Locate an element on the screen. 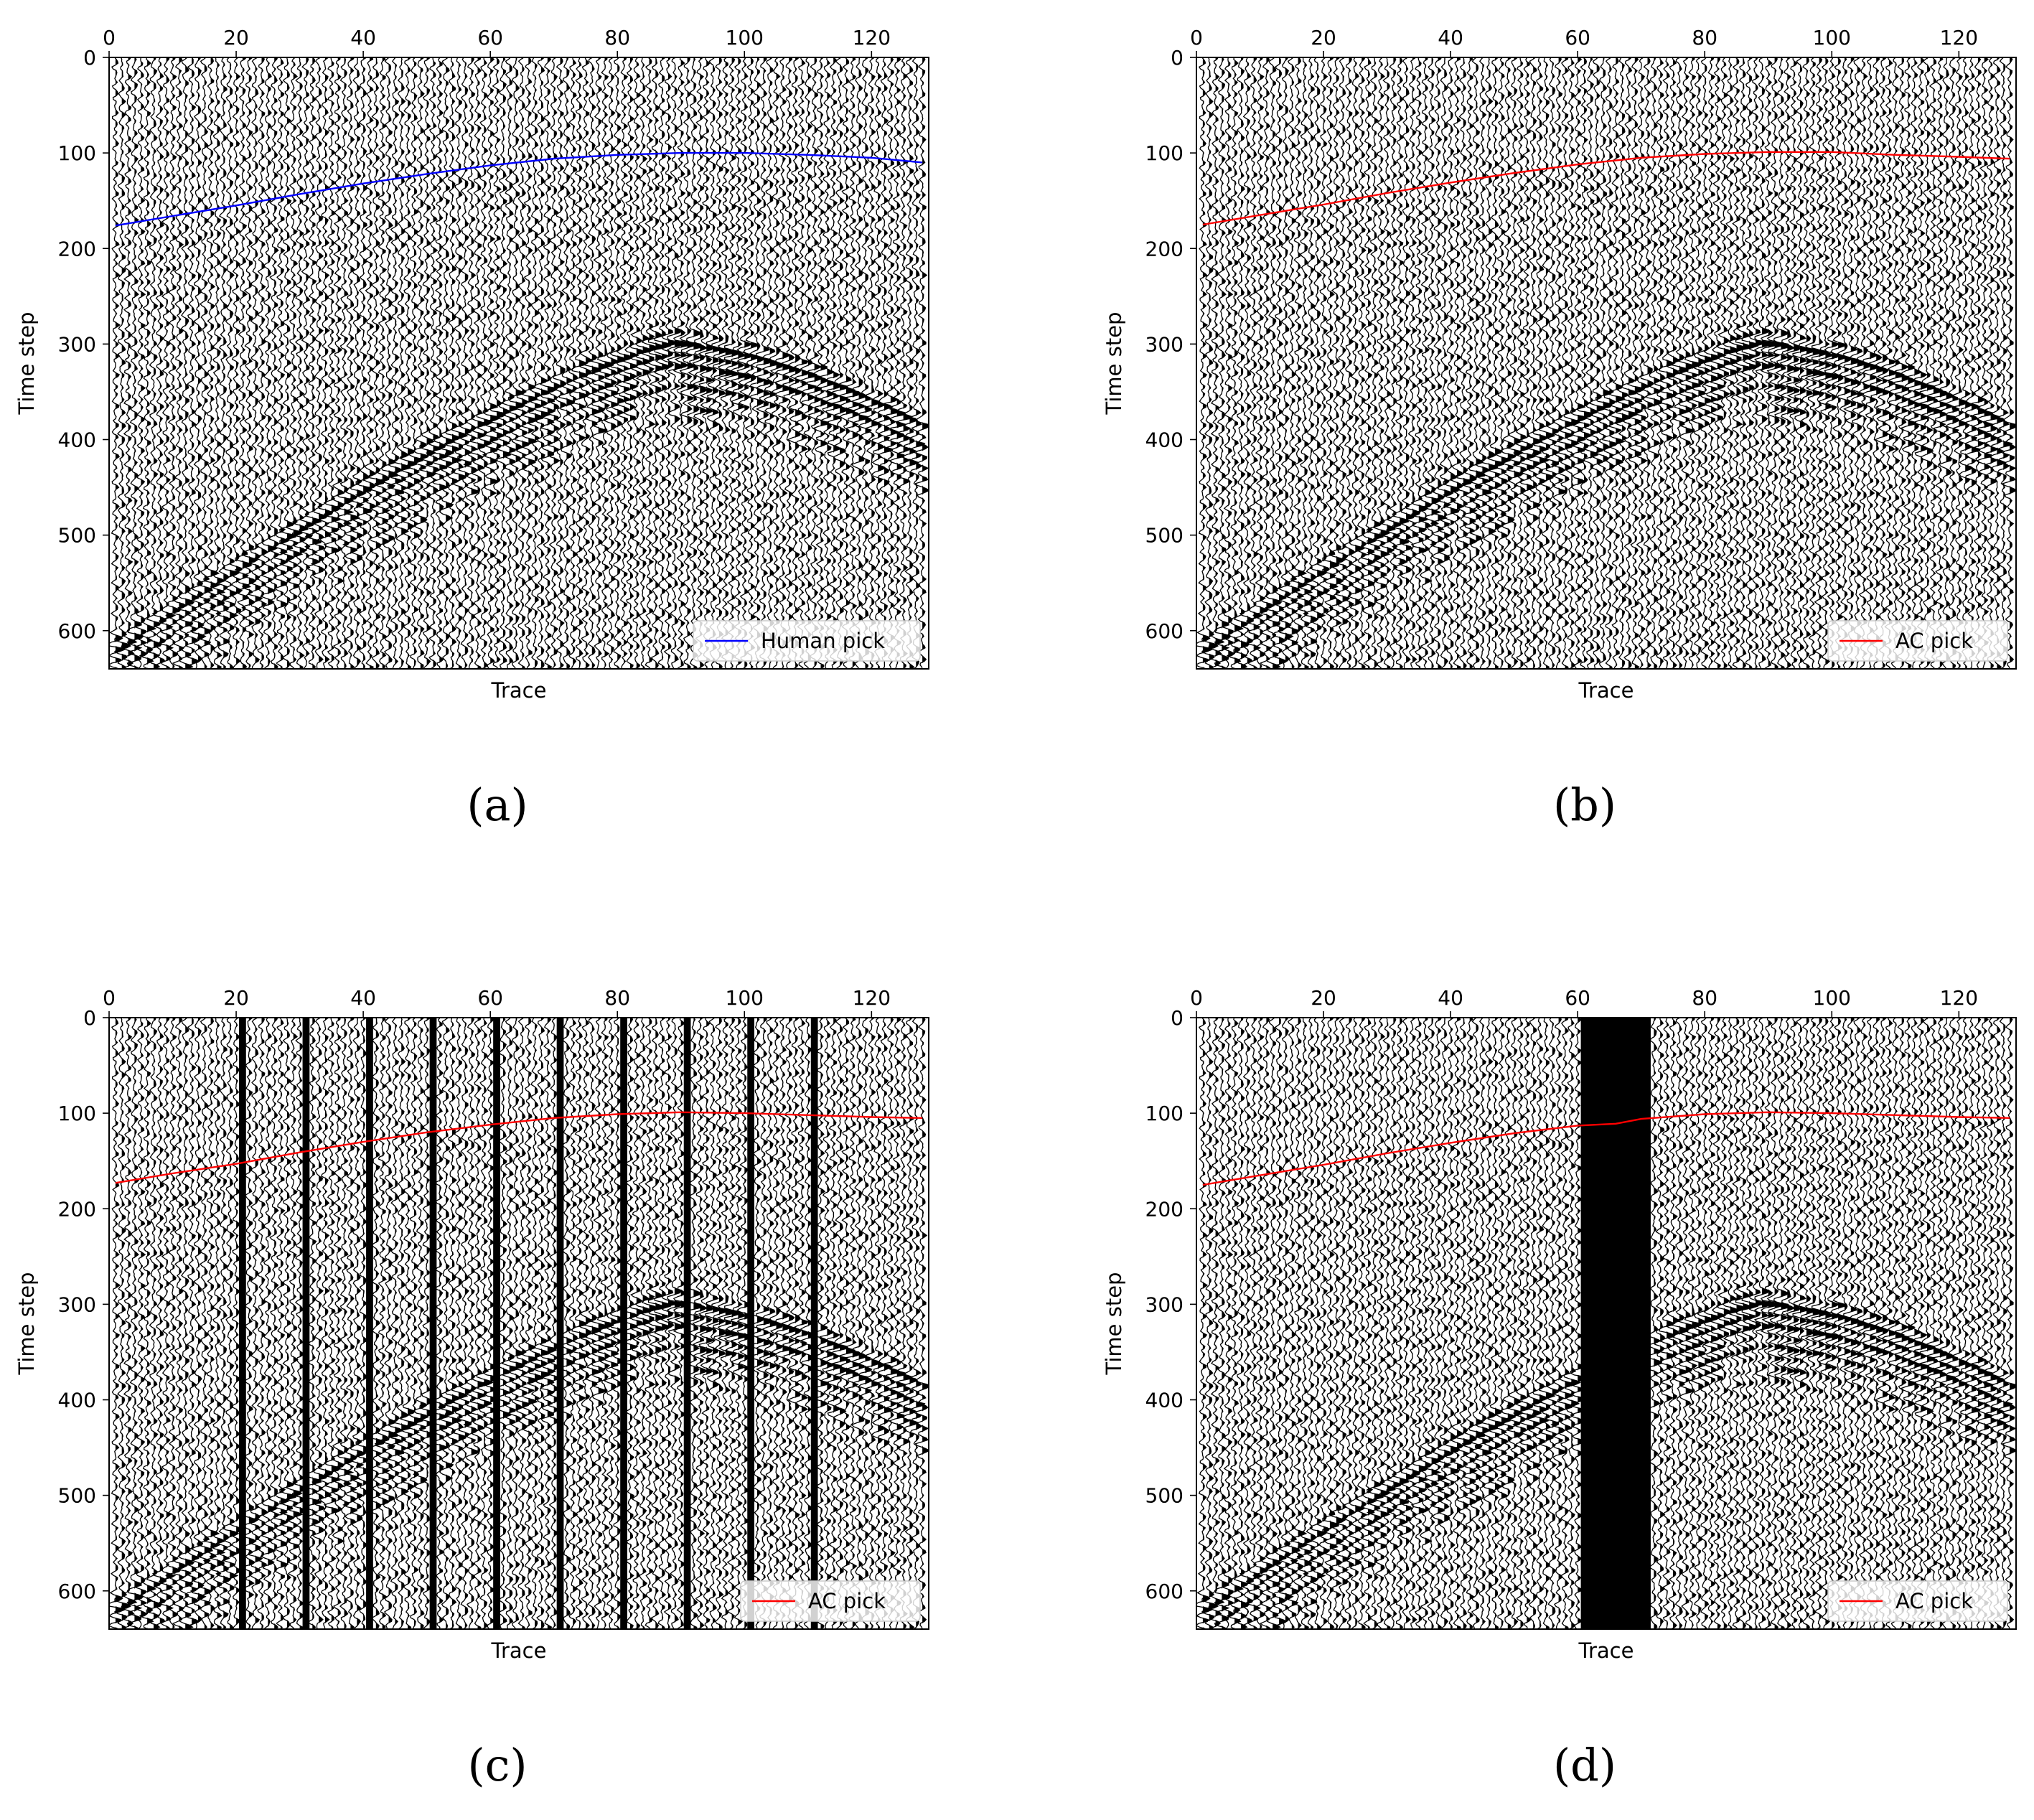  dead-trace is located at coordinates (560, 1323).